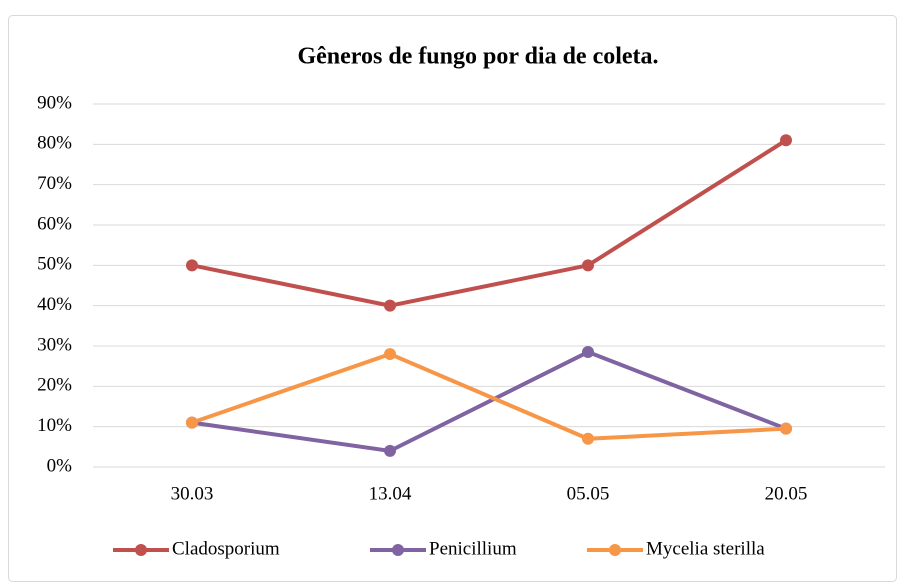  I want to click on y-tick-label: 40%, so click(54, 304).